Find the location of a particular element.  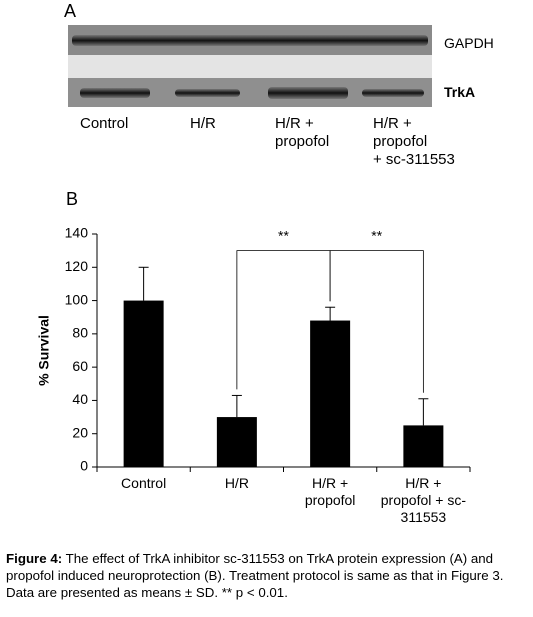

y-tick-label: 20 is located at coordinates (80, 432).